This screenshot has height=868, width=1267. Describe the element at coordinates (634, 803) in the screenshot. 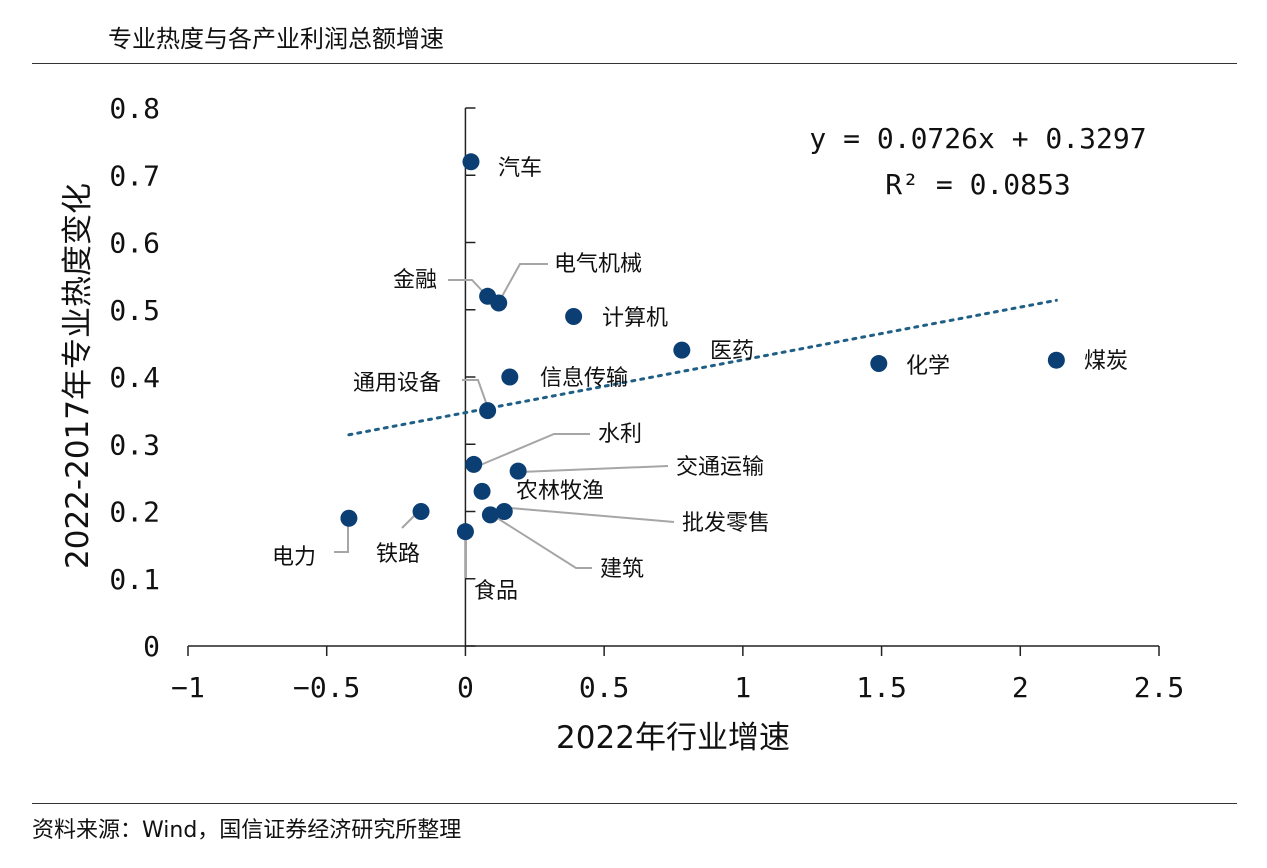

I see `bottom-rule` at that location.